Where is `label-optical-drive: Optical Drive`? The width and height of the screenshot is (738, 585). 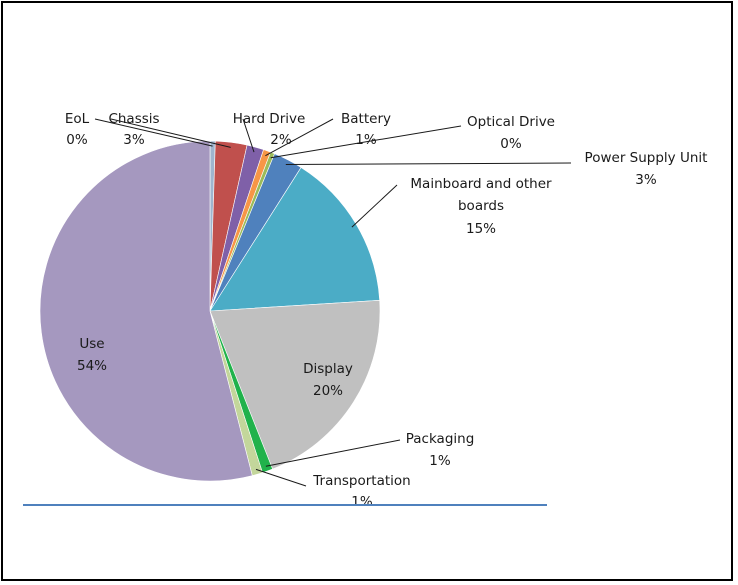 label-optical-drive: Optical Drive is located at coordinates (511, 122).